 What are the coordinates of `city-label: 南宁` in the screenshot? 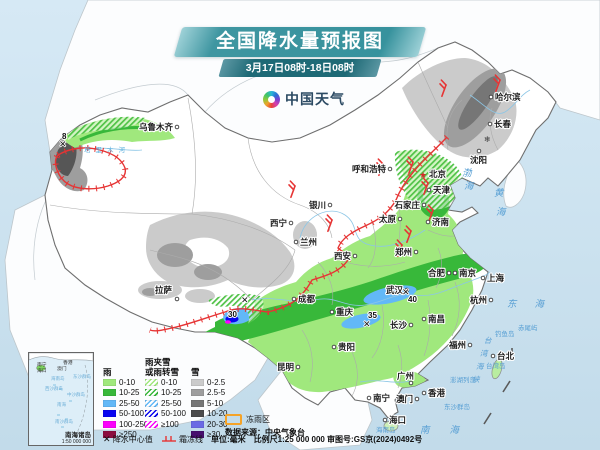 It's located at (382, 398).